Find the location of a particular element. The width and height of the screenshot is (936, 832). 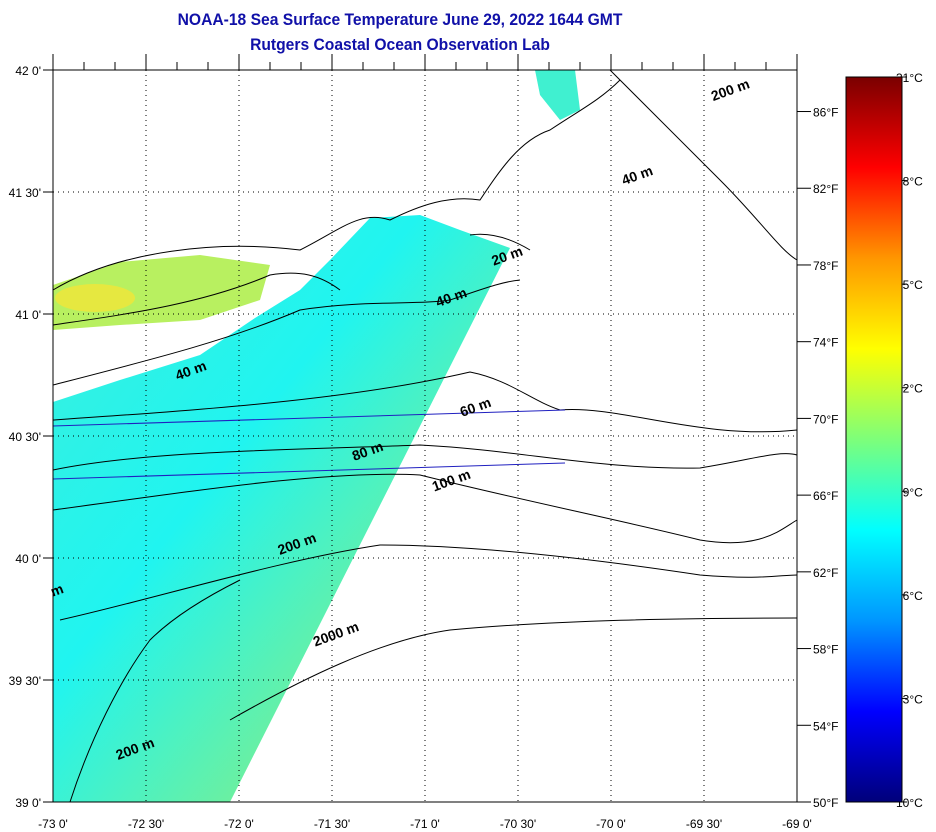

fahrenheit-label: 50°F is located at coordinates (825, 803).